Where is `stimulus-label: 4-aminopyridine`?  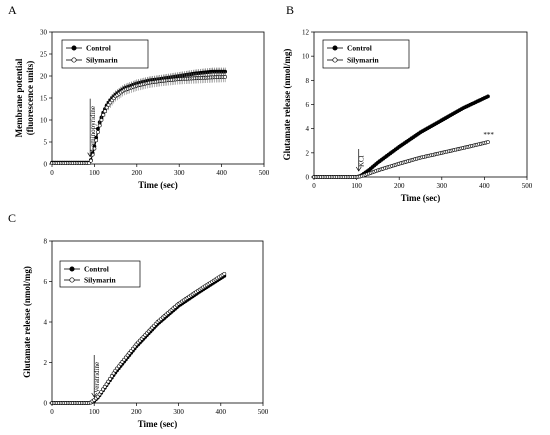 stimulus-label: 4-aminopyridine is located at coordinates (93, 129).